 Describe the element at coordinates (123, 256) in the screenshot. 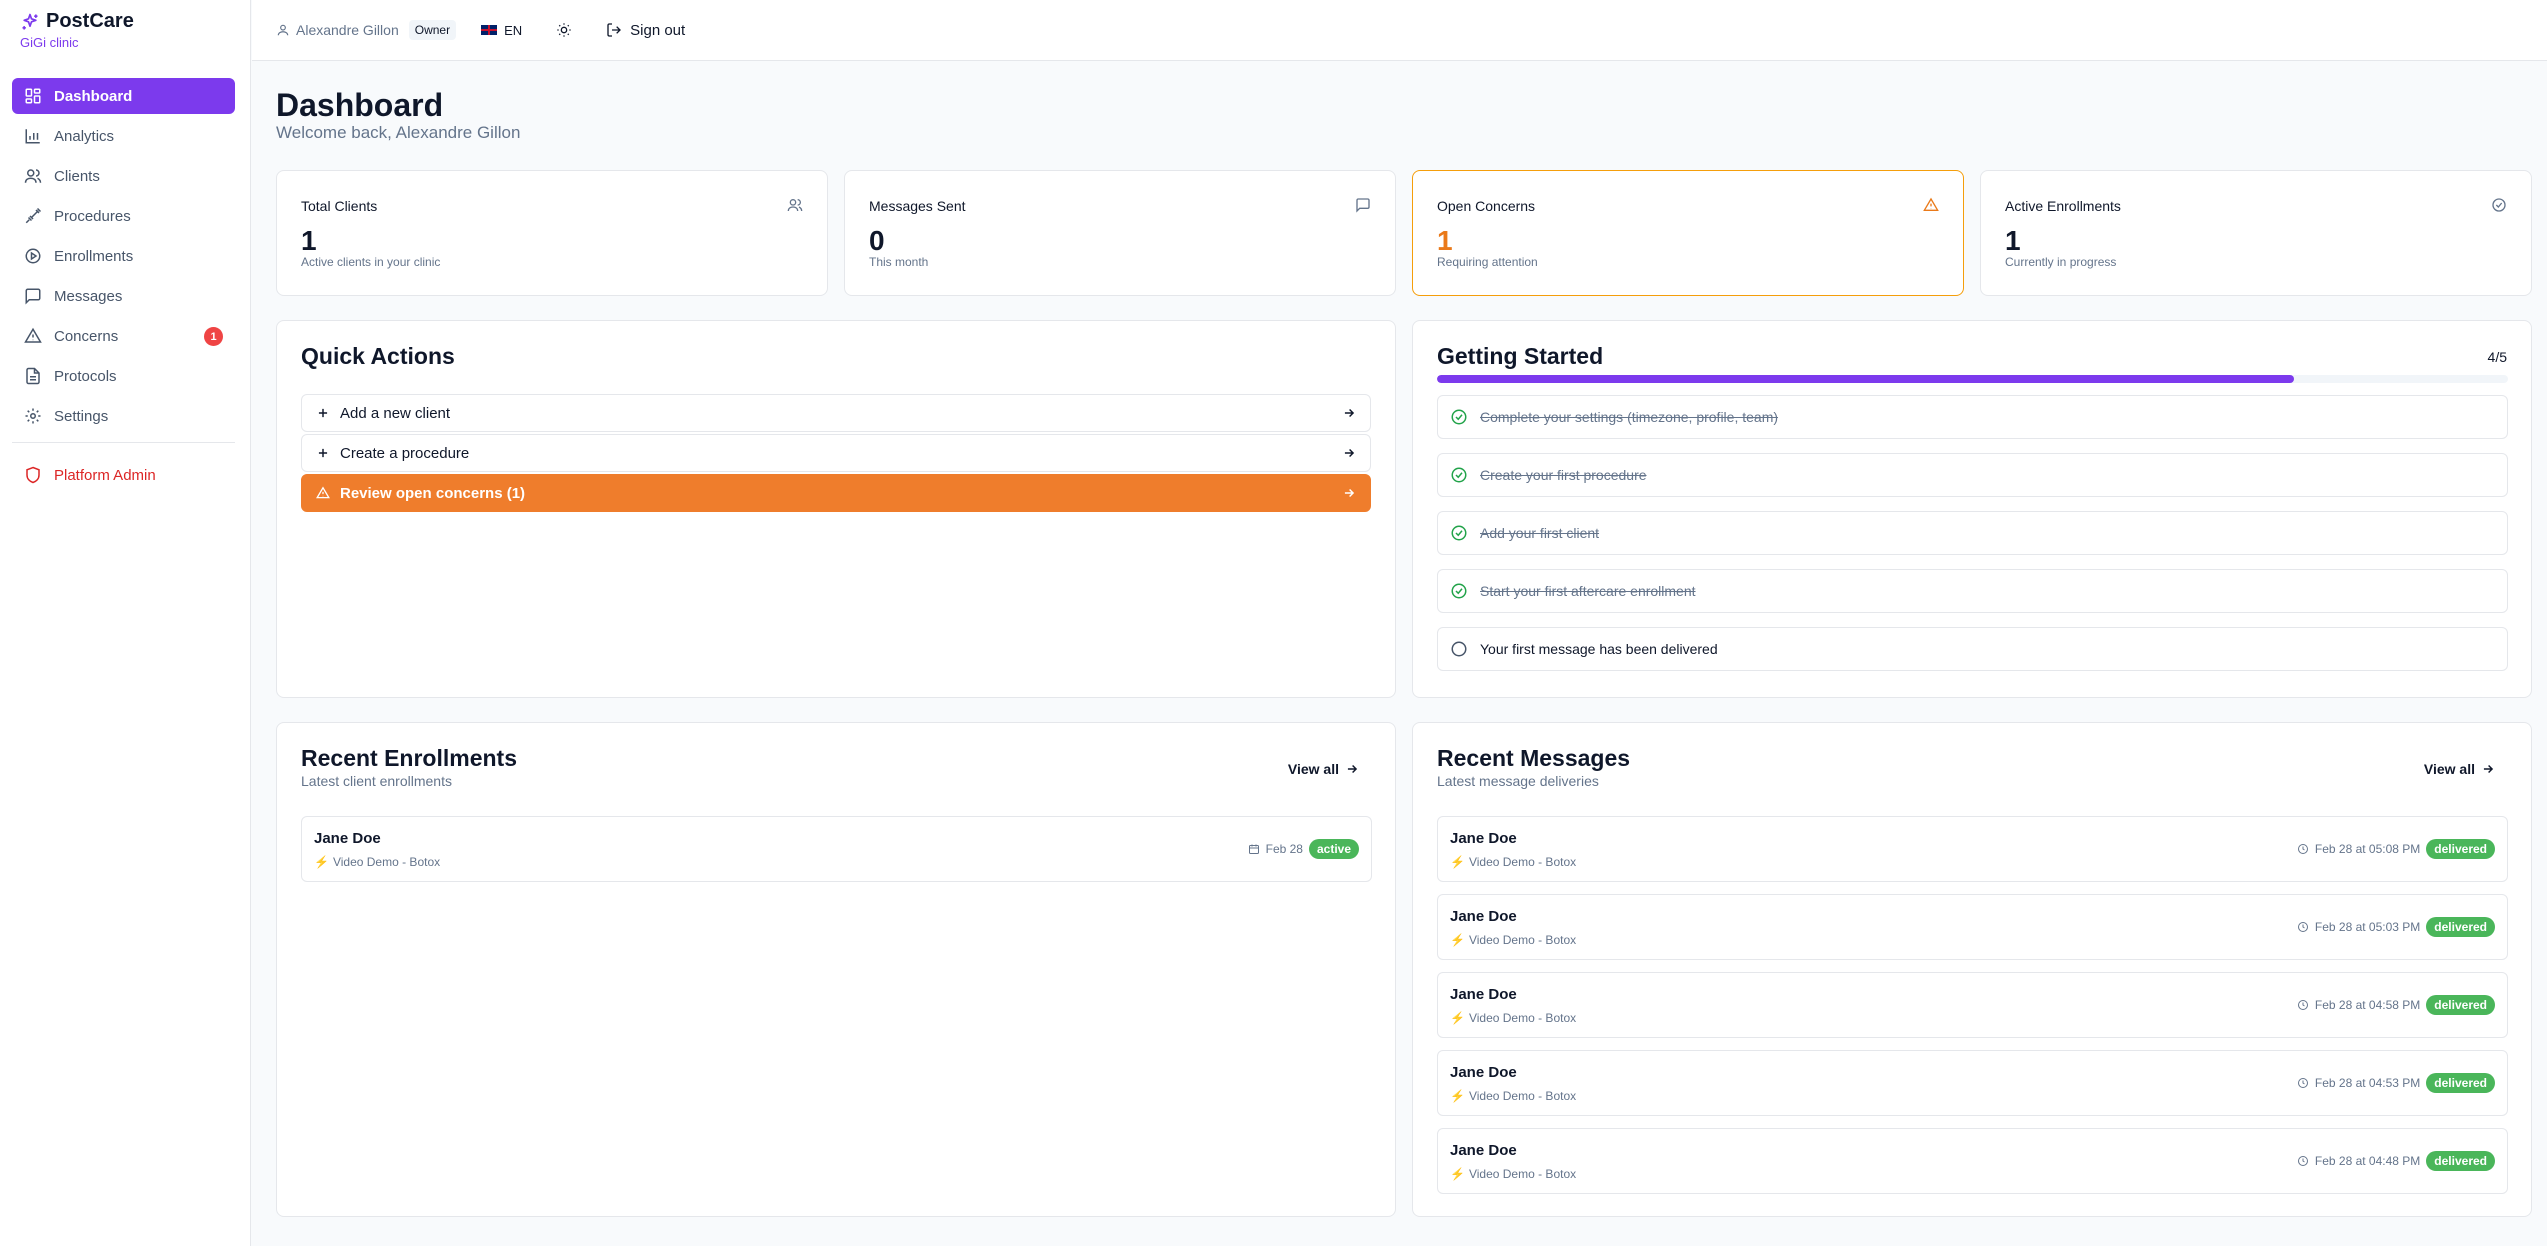

I see `sidebar-item-enrollments: Enrollments` at that location.